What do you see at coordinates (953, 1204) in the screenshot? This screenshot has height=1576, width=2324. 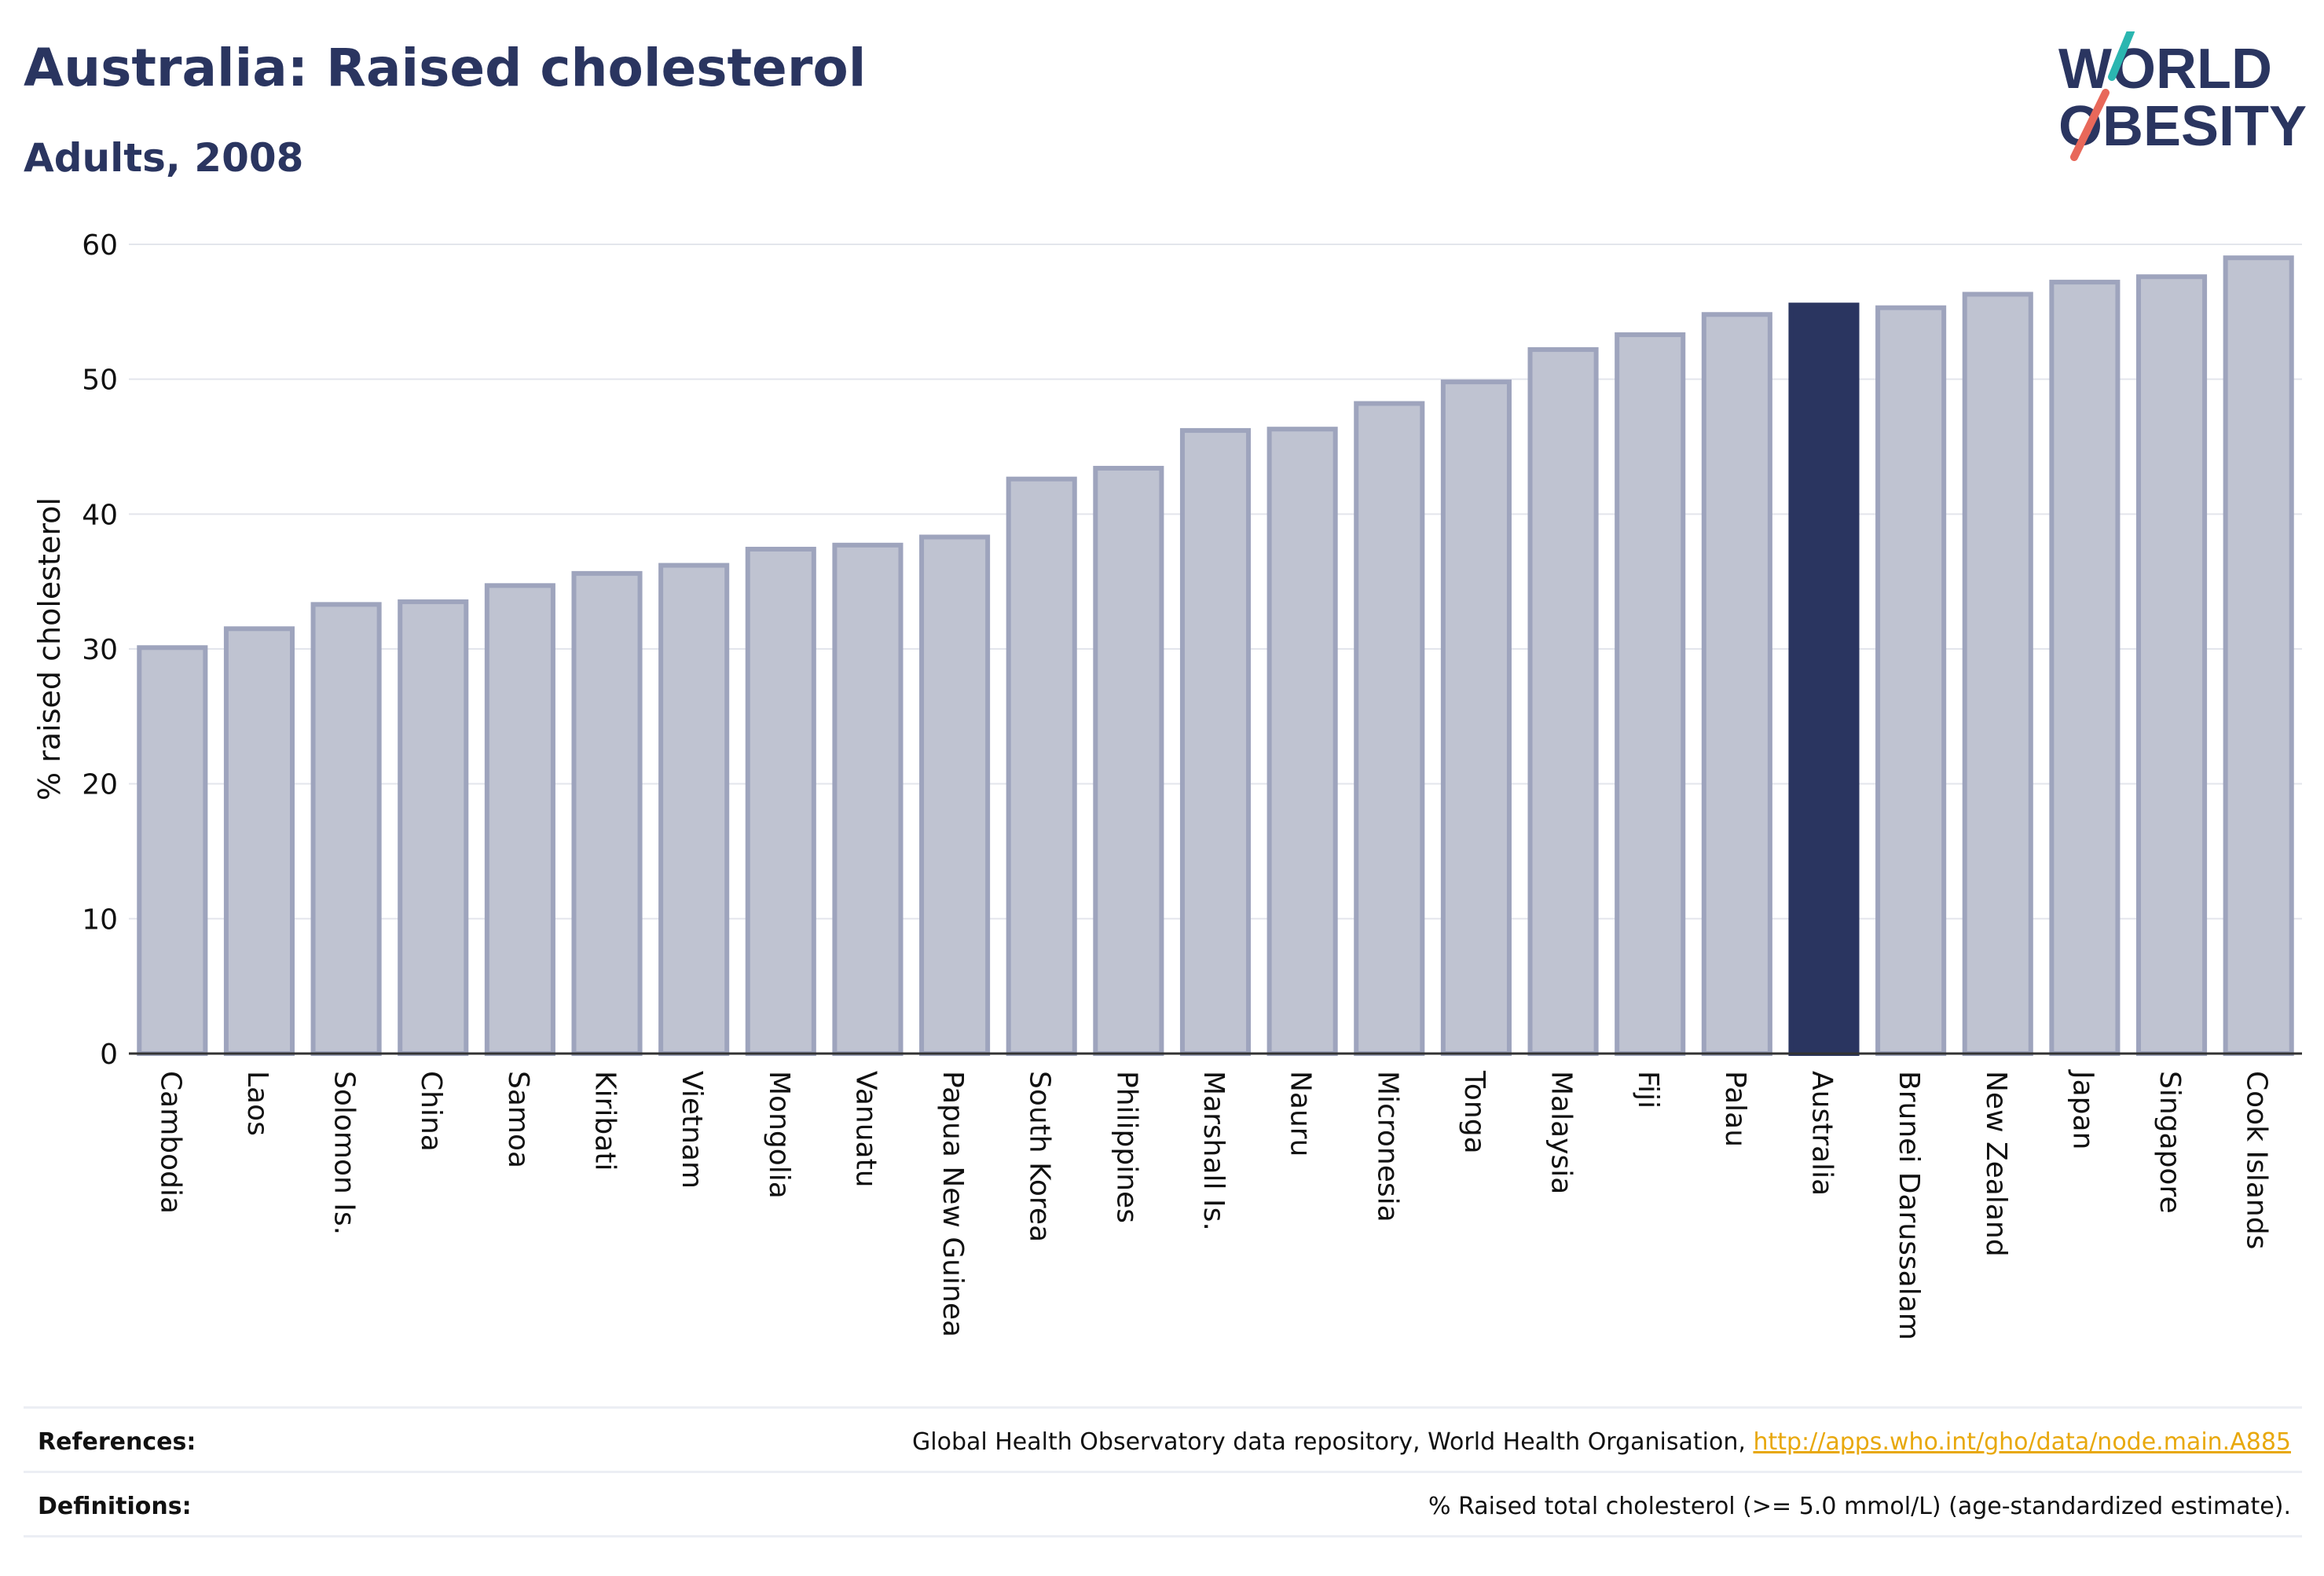 I see `x-tick-label: Papua New Guinea` at bounding box center [953, 1204].